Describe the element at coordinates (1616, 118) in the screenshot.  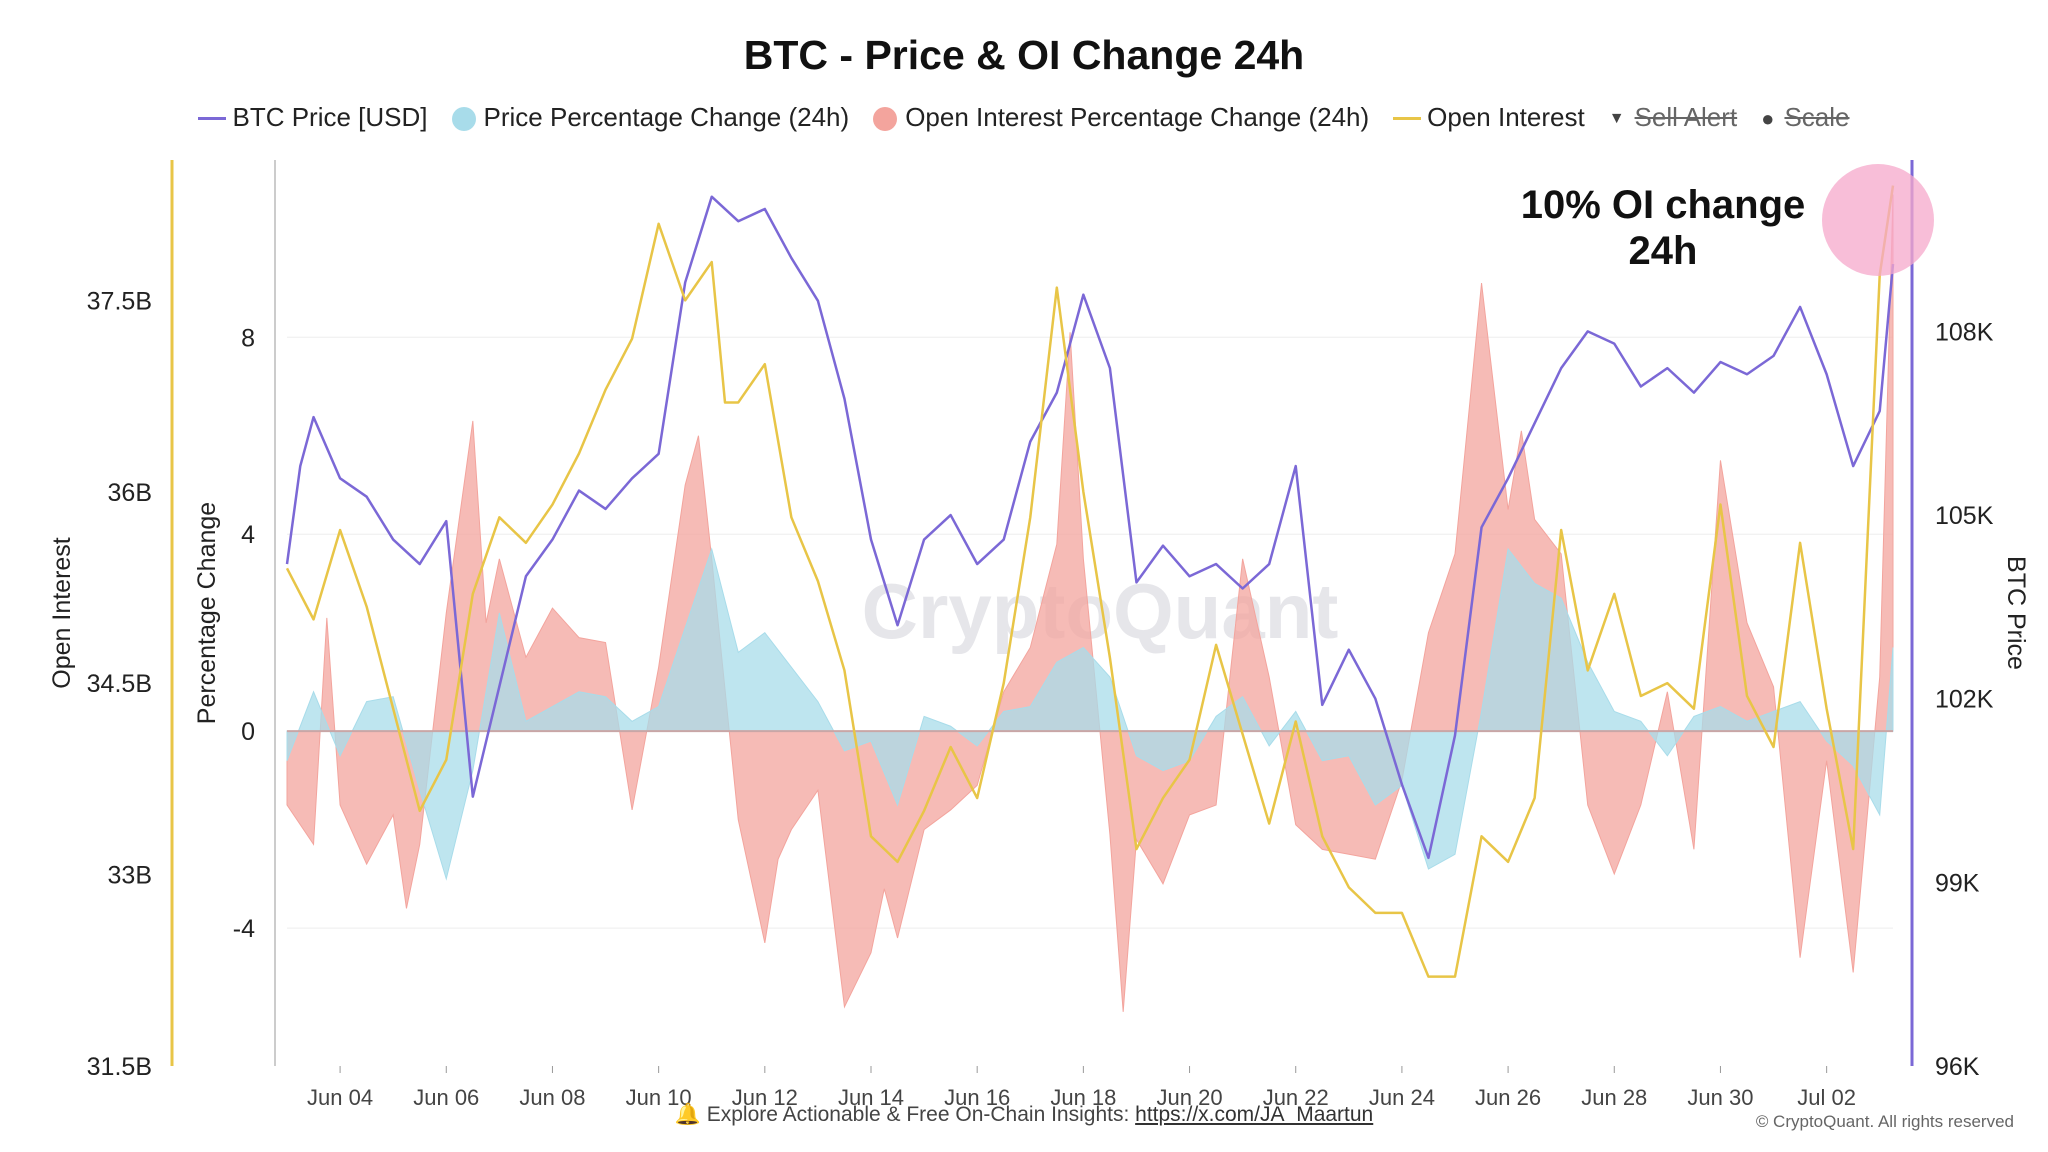
I see `triangle-icon: ▼` at that location.